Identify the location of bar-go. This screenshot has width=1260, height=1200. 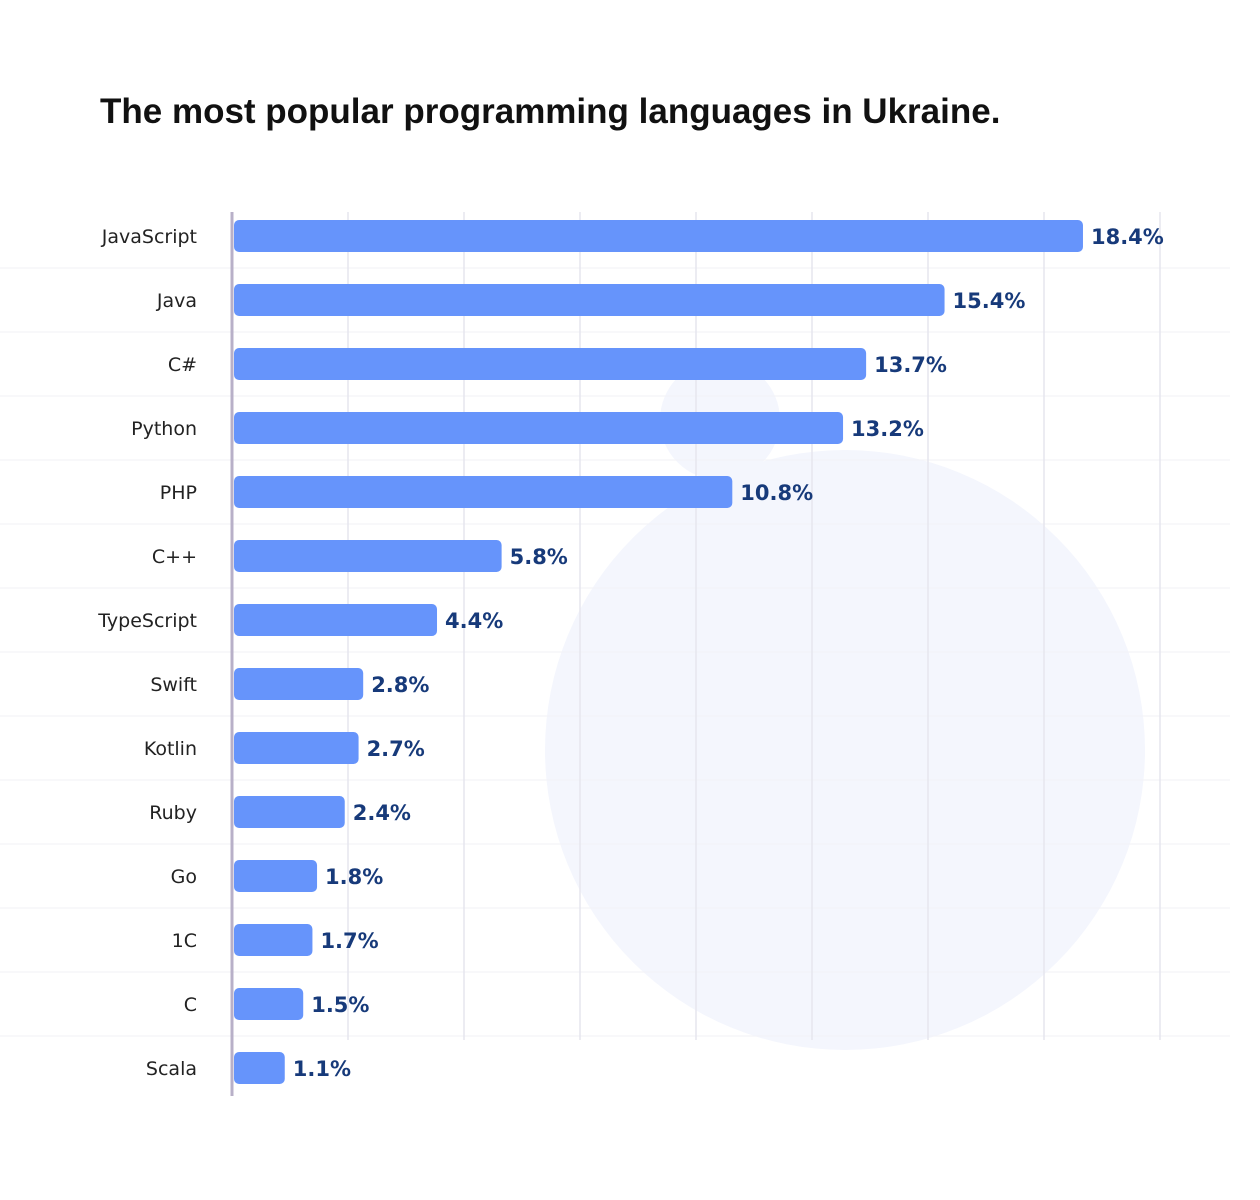
(276, 876).